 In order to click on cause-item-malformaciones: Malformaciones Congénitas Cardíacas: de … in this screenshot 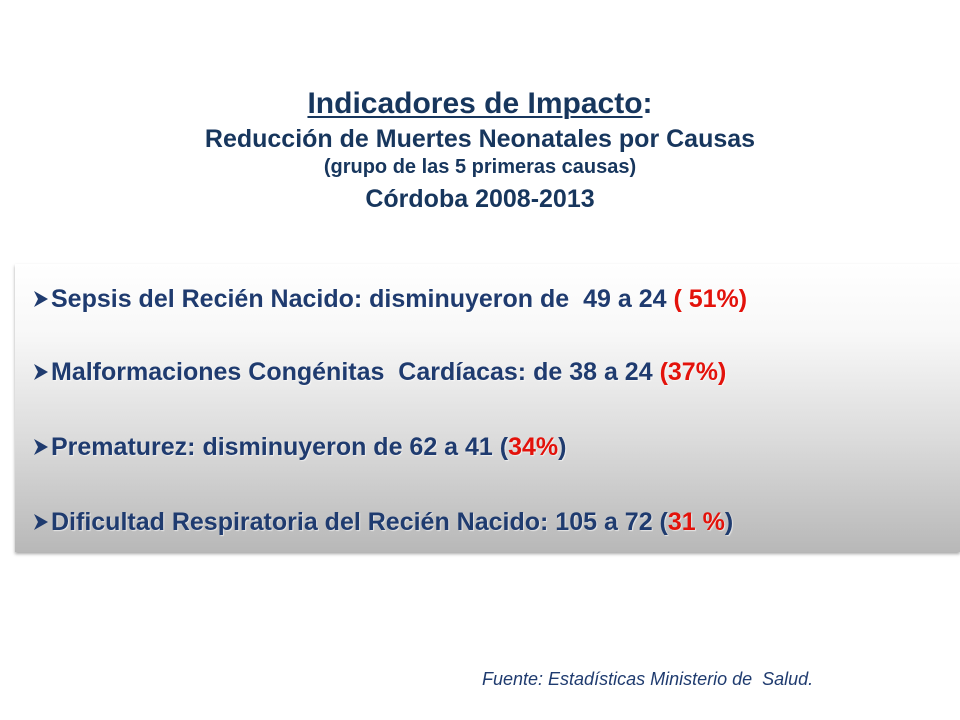, I will do `click(379, 372)`.